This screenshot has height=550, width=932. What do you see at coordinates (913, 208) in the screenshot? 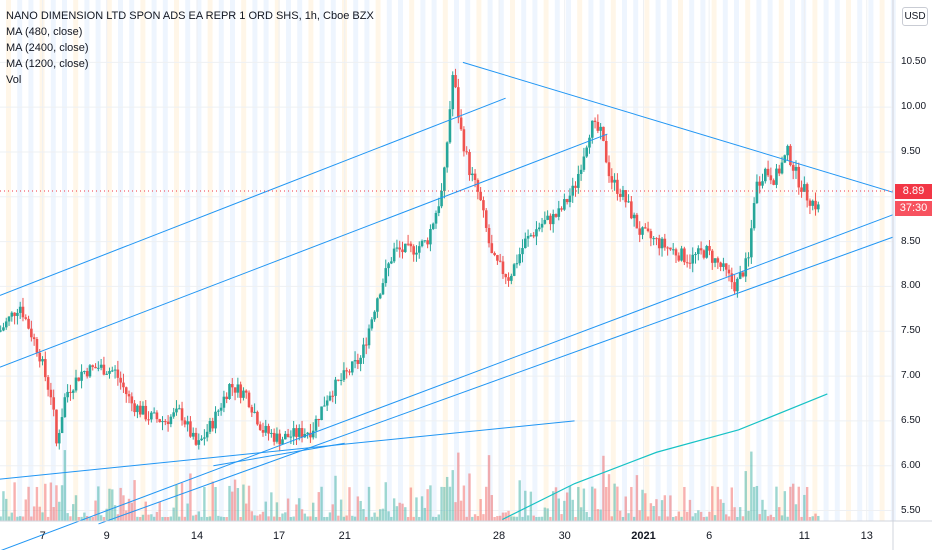
I see `countdown-badge: 37:30` at bounding box center [913, 208].